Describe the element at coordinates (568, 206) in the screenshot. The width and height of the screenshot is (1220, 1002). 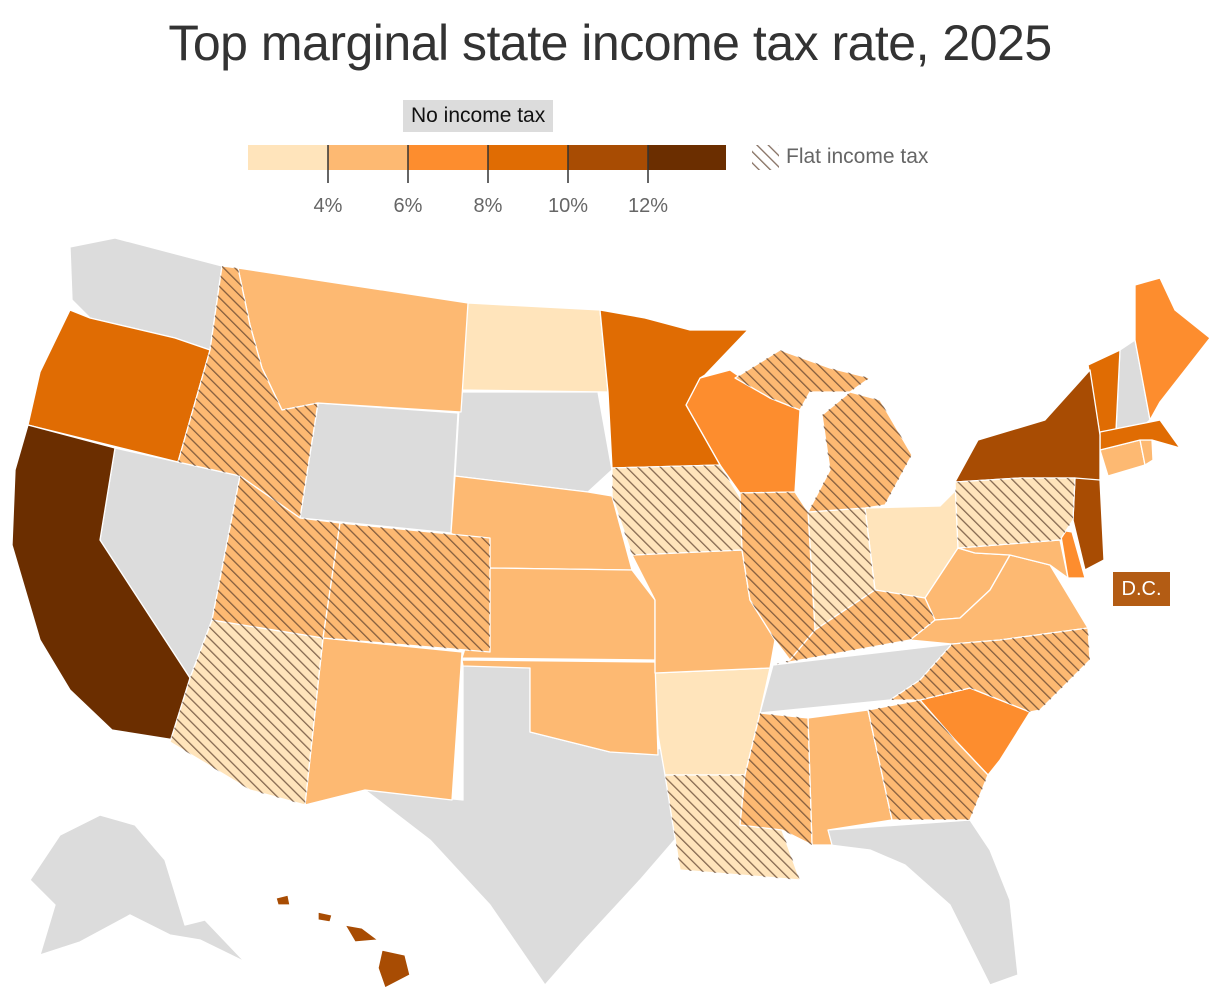
I see `legend-tick-label-10: 10%` at that location.